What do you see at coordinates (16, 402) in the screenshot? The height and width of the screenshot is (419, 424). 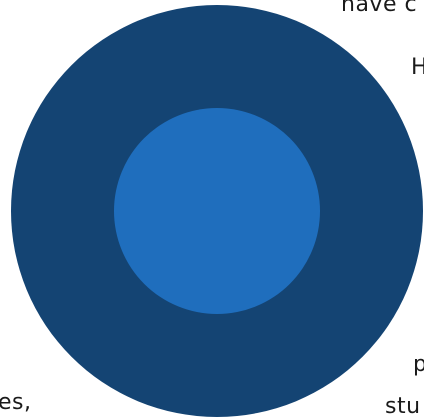 I see `text-fragment: es,` at bounding box center [16, 402].